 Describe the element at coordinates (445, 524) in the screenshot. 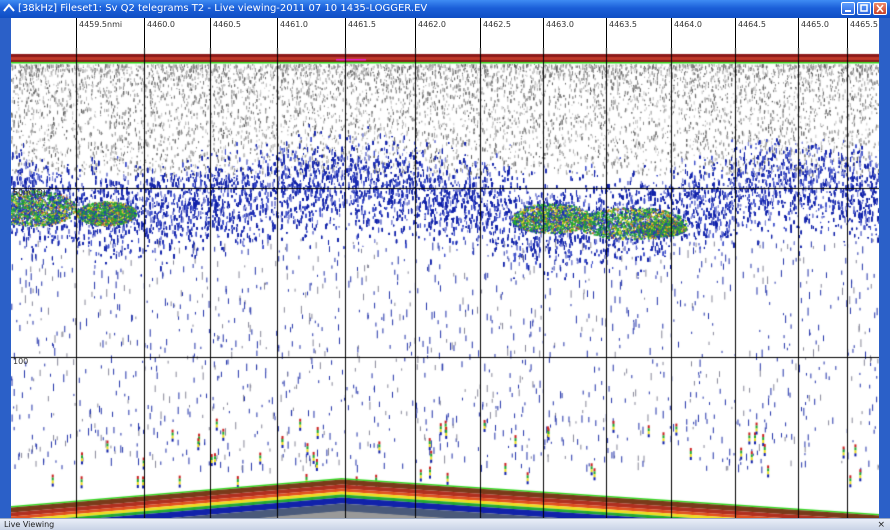

I see `status-bar: Live Viewing ×` at that location.